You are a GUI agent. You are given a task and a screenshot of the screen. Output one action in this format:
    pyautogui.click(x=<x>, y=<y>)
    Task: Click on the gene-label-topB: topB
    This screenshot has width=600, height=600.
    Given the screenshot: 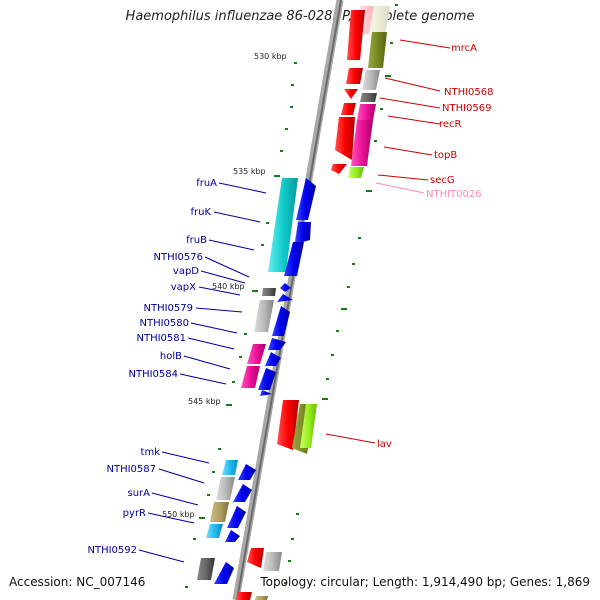 What is the action you would take?
    pyautogui.click(x=445, y=155)
    